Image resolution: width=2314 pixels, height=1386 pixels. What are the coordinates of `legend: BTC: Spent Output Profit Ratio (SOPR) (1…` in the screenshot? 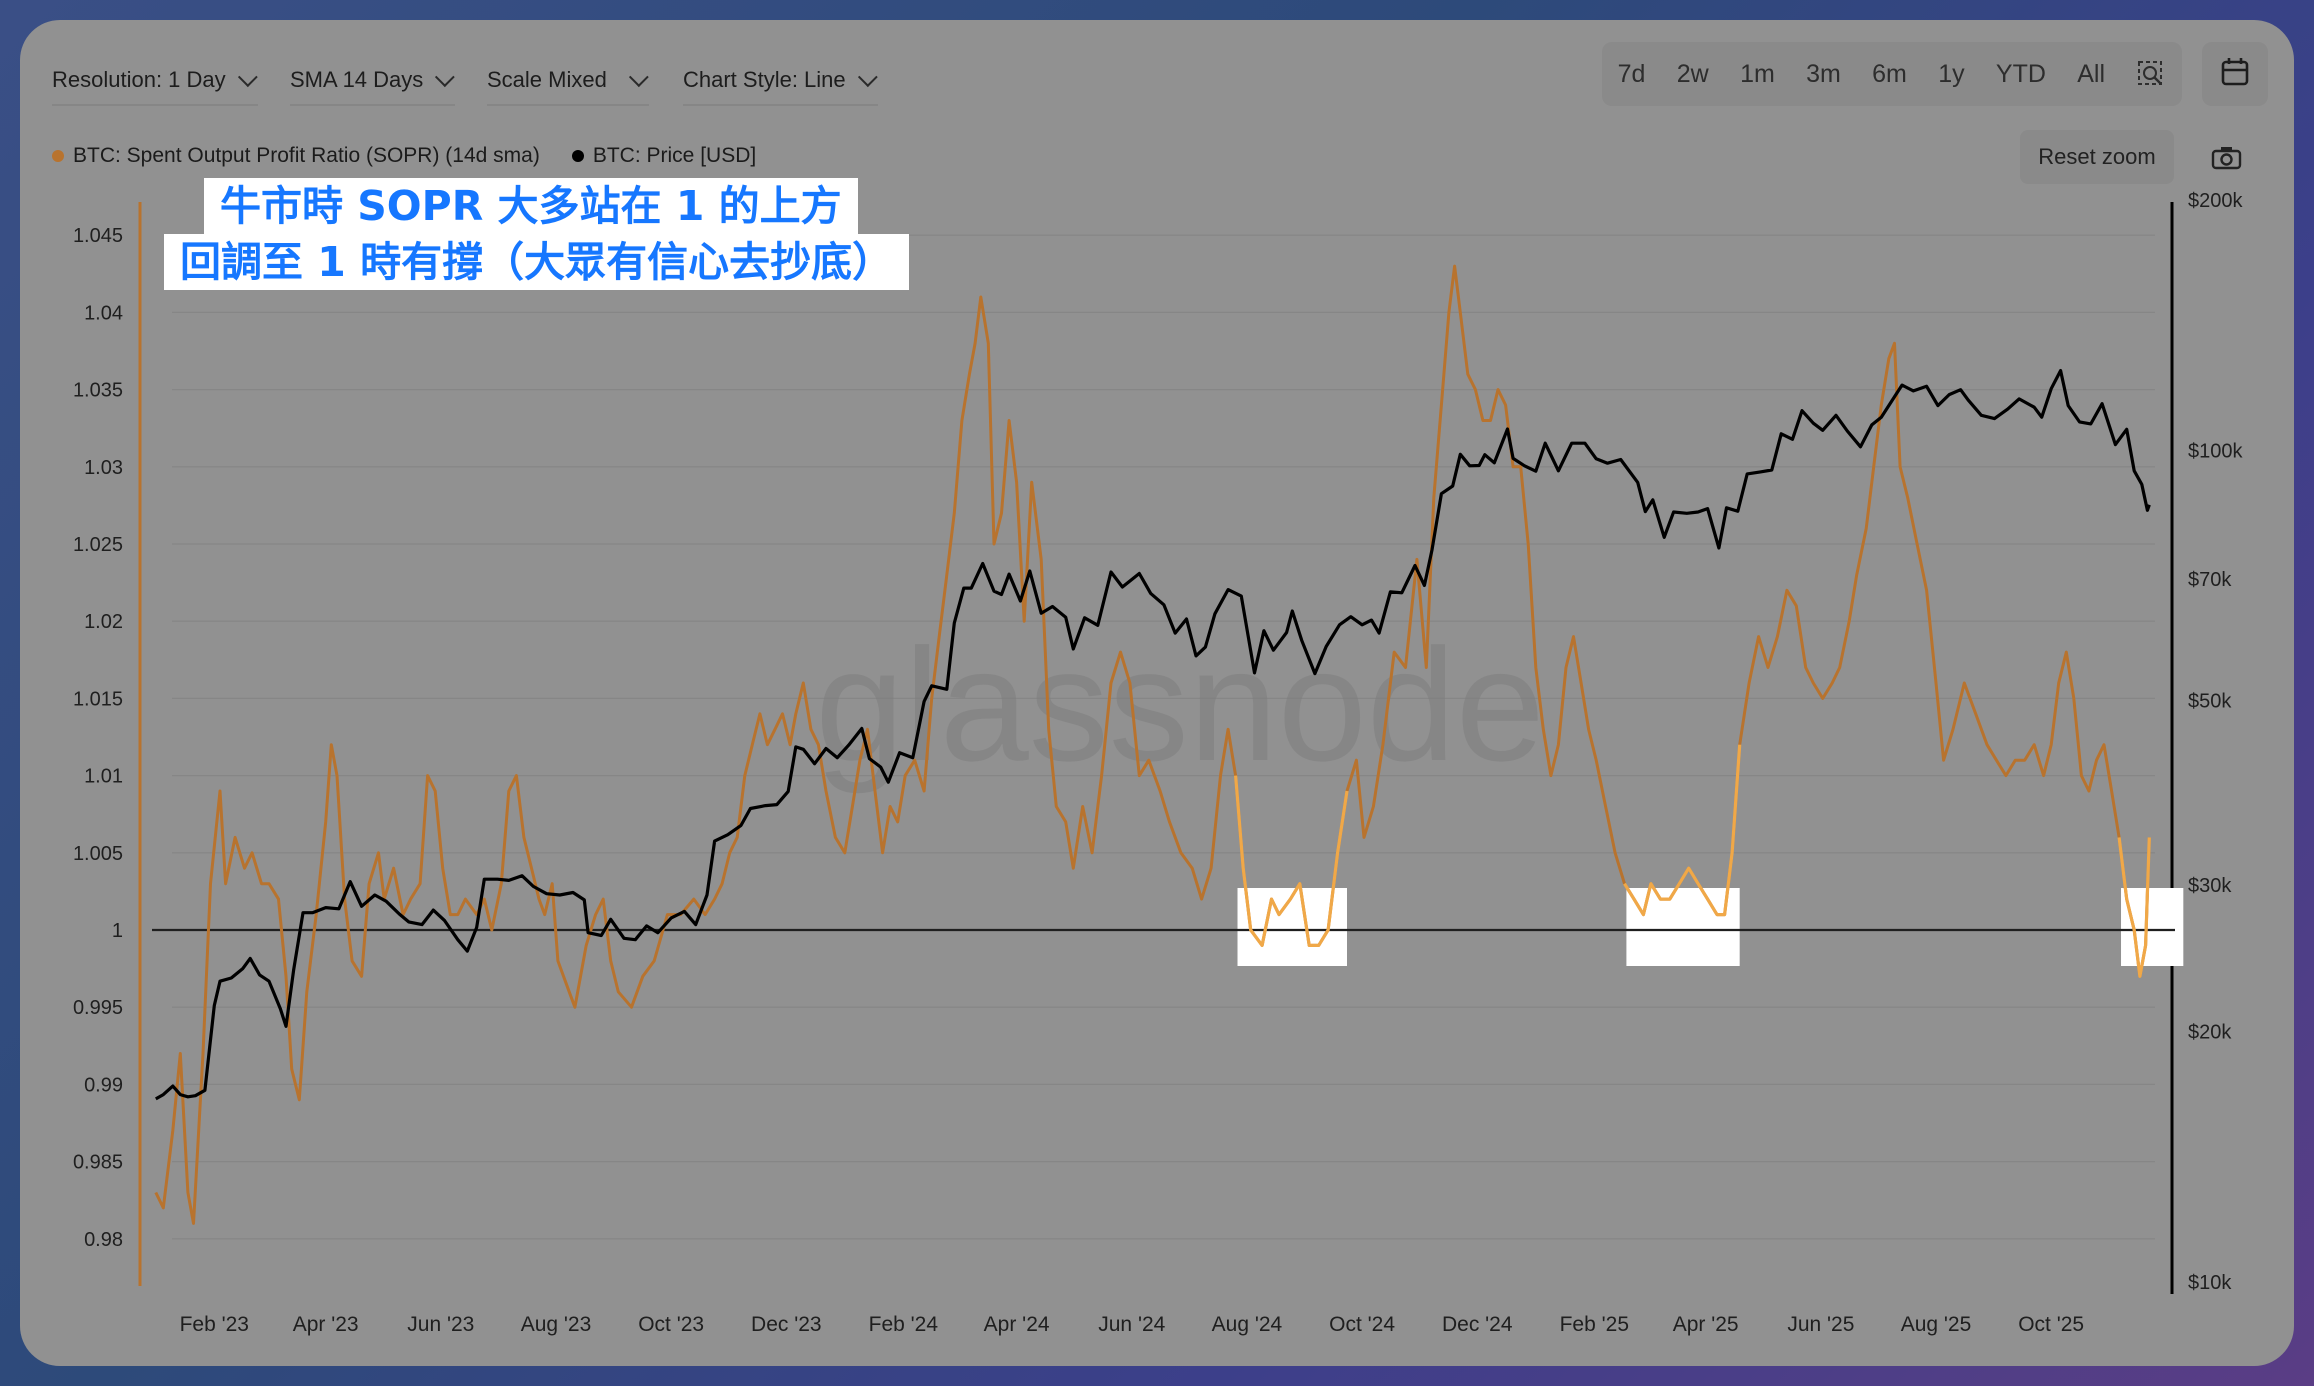 It's located at (420, 156).